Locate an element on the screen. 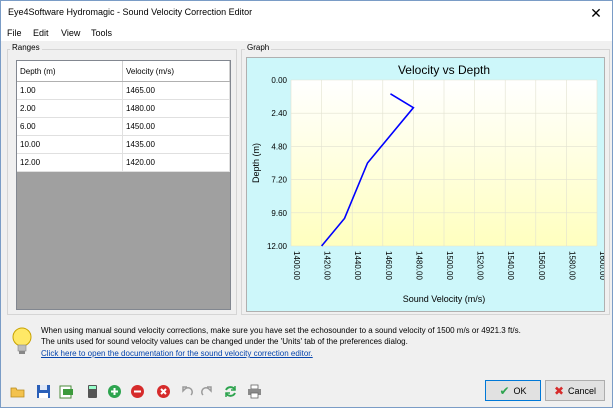 This screenshot has width=613, height=408. x-tick-label: 1400.00 is located at coordinates (296, 265).